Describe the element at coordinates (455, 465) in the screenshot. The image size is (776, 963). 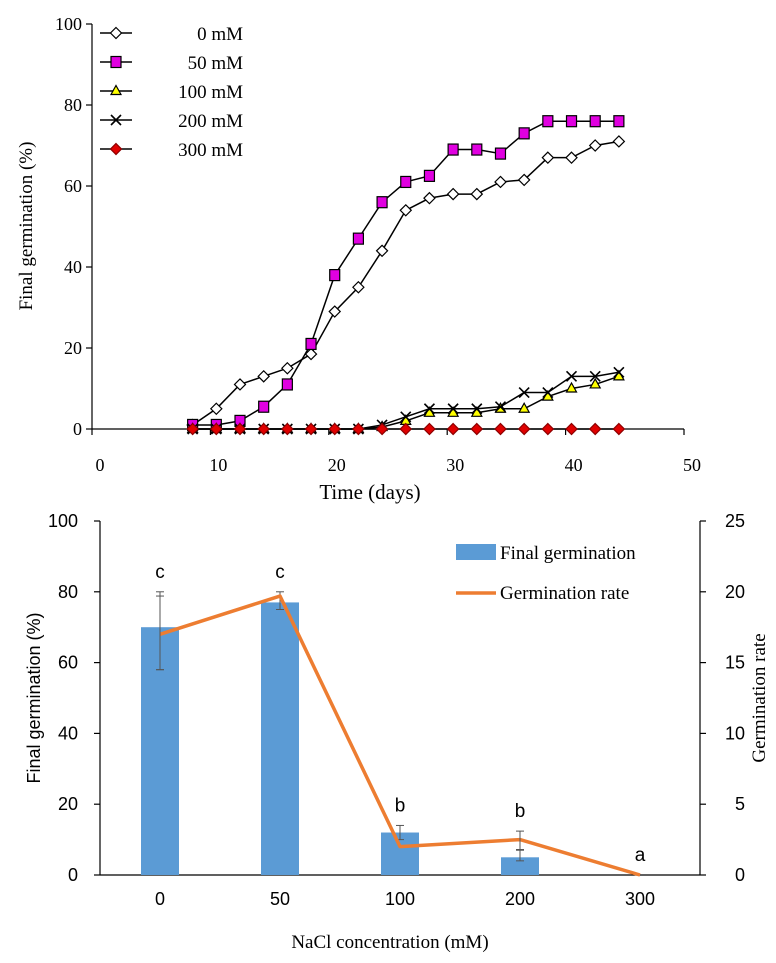
I see `top-x-tick-label: 30` at that location.